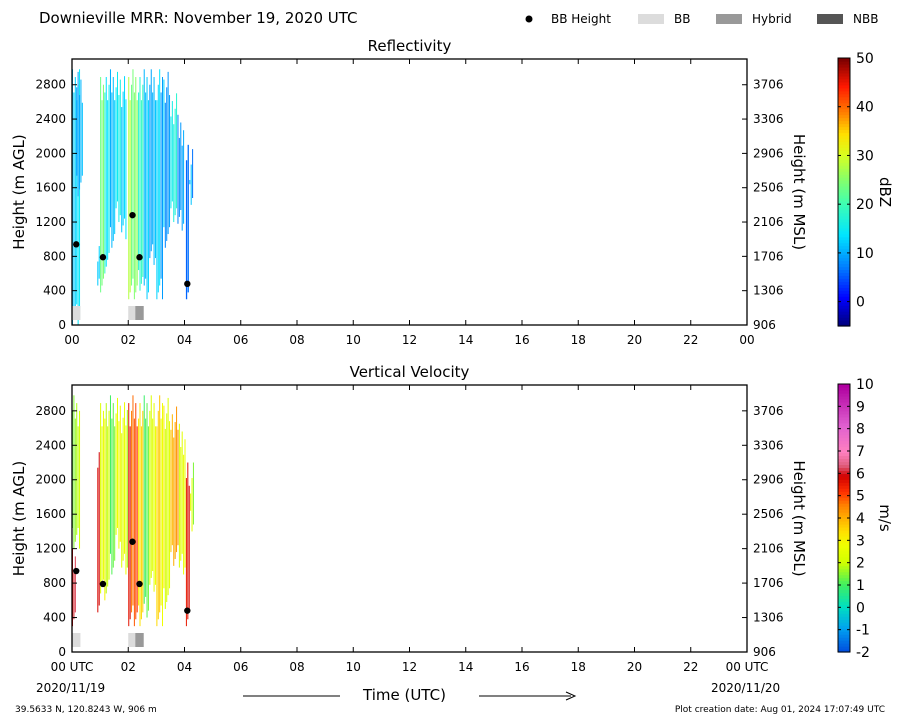 This screenshot has width=900, height=725. I want to click on panel-title: Vertical Velocity, so click(410, 372).